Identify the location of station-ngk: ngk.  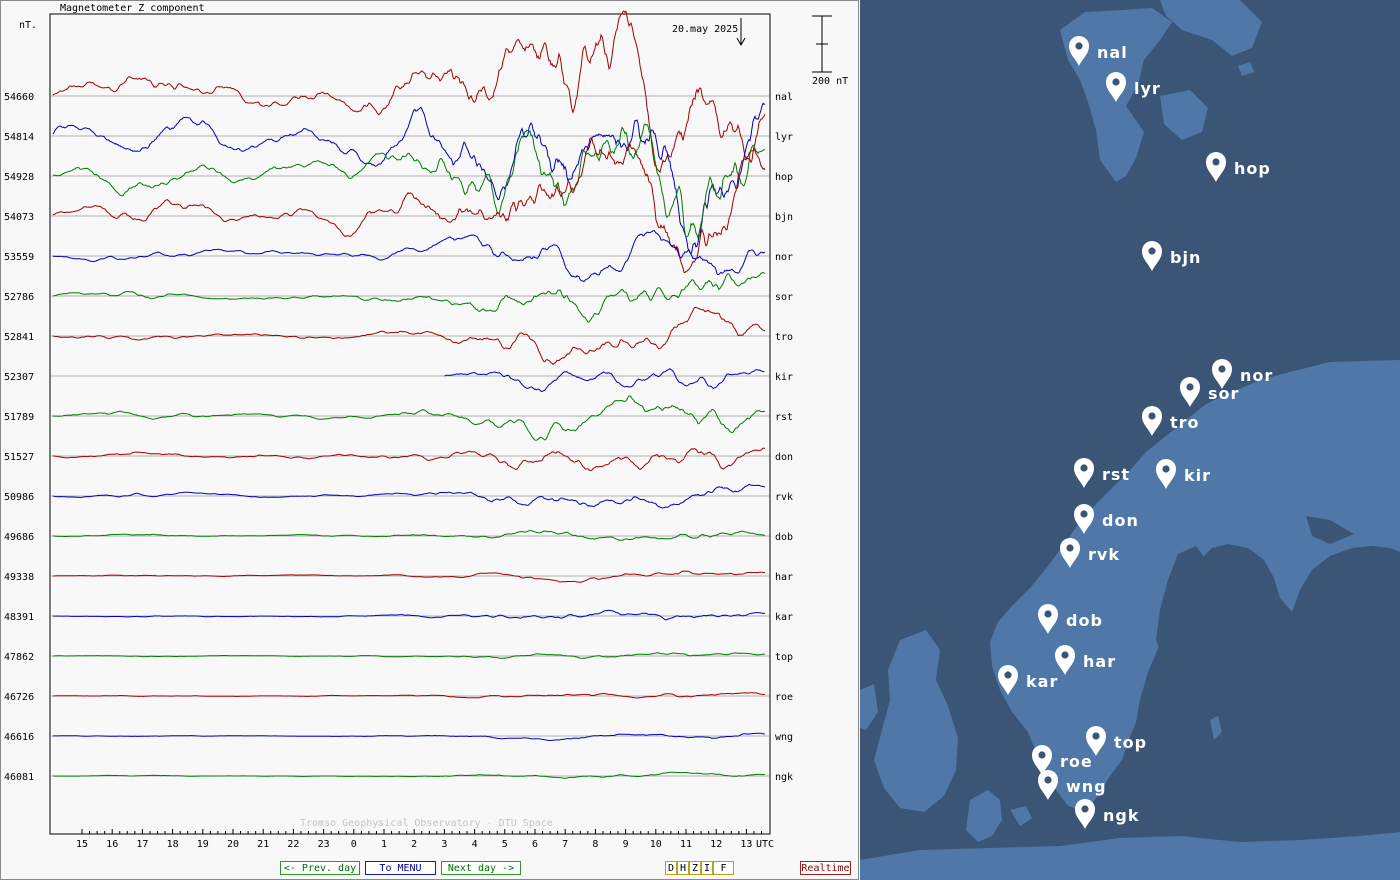
(784, 777).